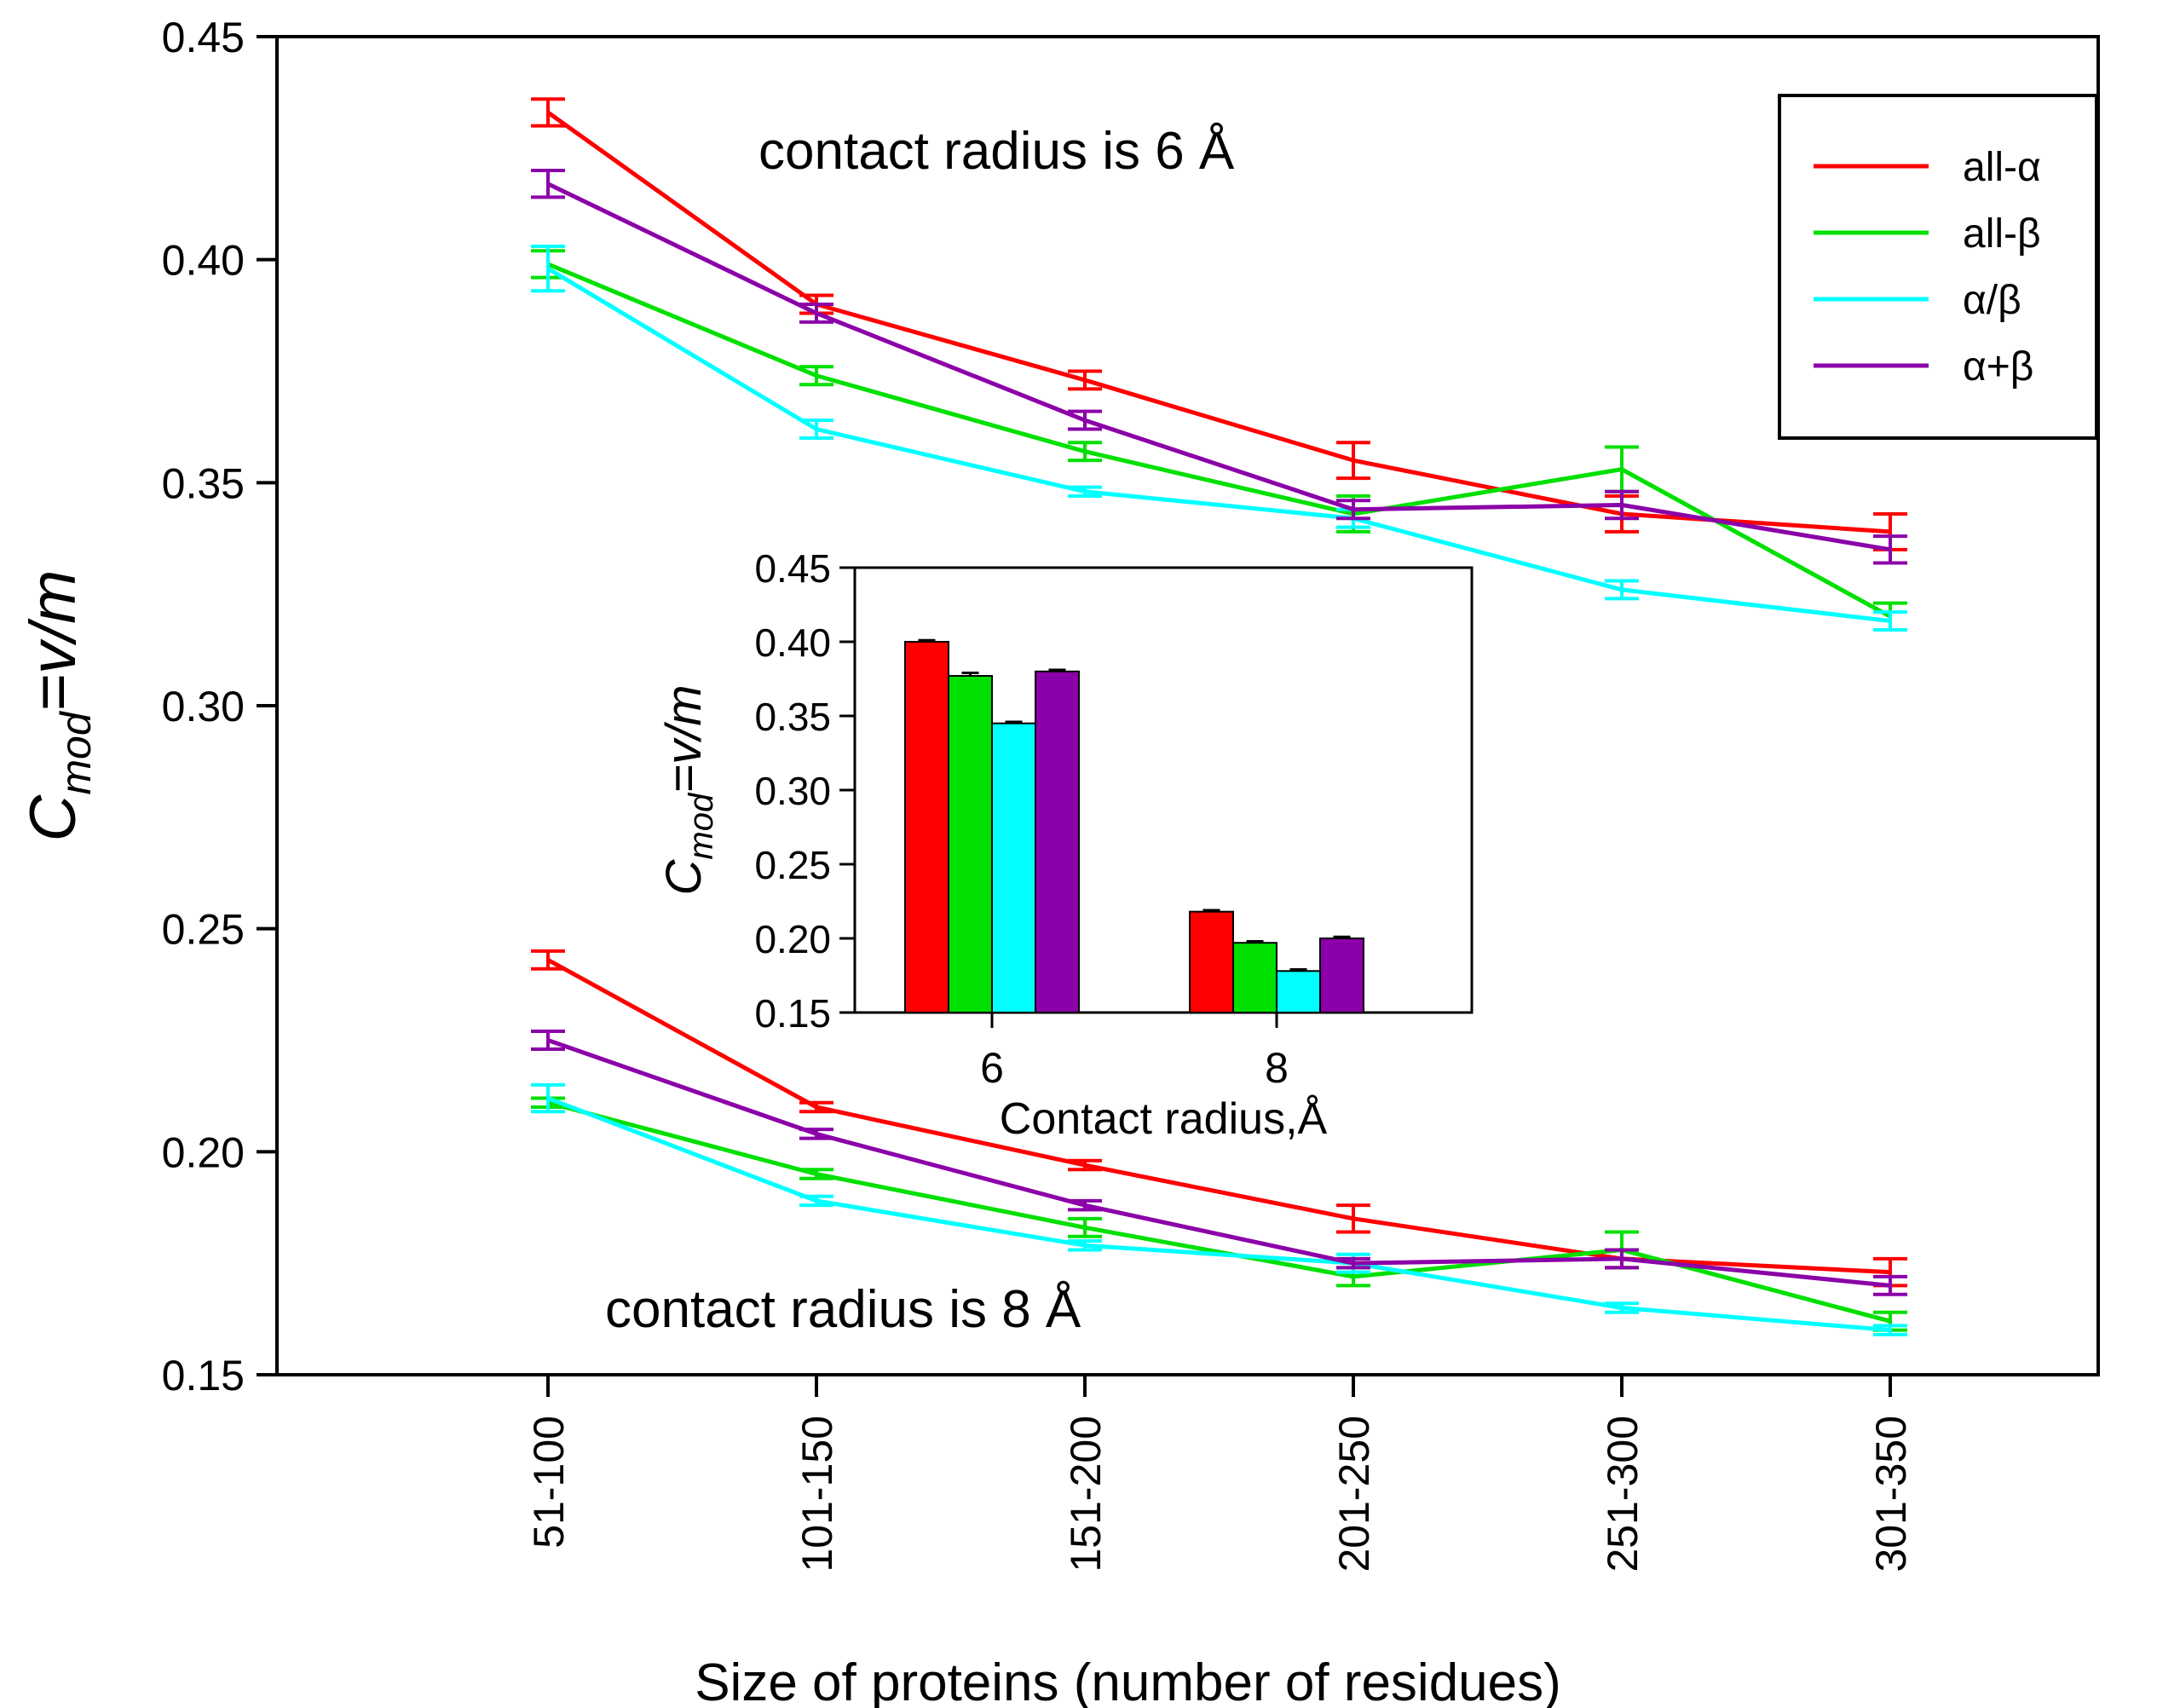 The image size is (2157, 1708). I want to click on legend-label: α+β, so click(1998, 366).